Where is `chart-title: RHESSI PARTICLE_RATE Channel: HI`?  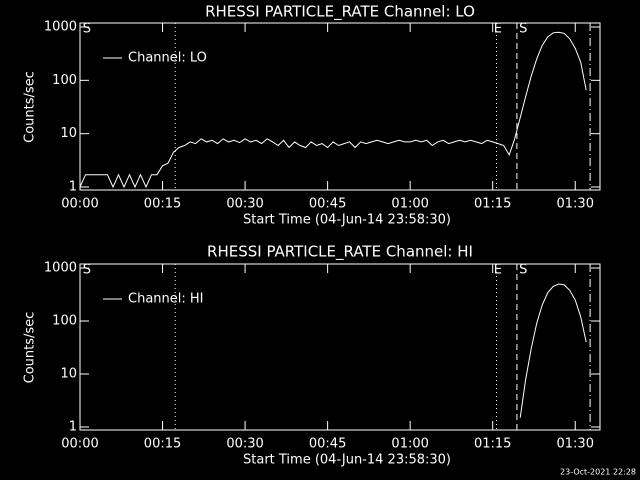 chart-title: RHESSI PARTICLE_RATE Channel: HI is located at coordinates (340, 252).